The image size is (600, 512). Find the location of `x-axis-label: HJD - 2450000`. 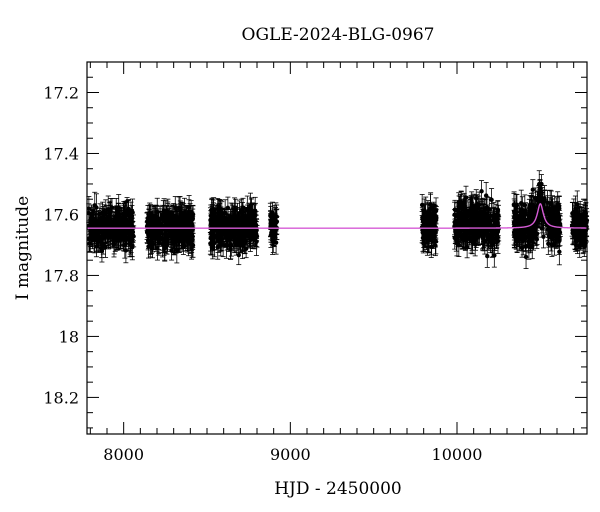

x-axis-label: HJD - 2450000 is located at coordinates (338, 489).